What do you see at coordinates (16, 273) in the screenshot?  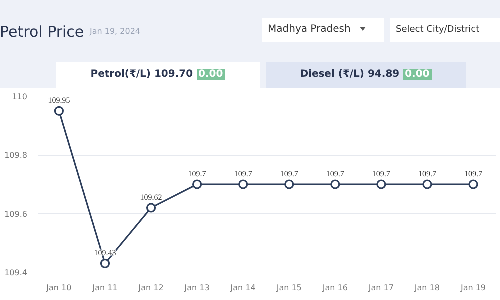 I see `y-tick-label: 109.4` at bounding box center [16, 273].